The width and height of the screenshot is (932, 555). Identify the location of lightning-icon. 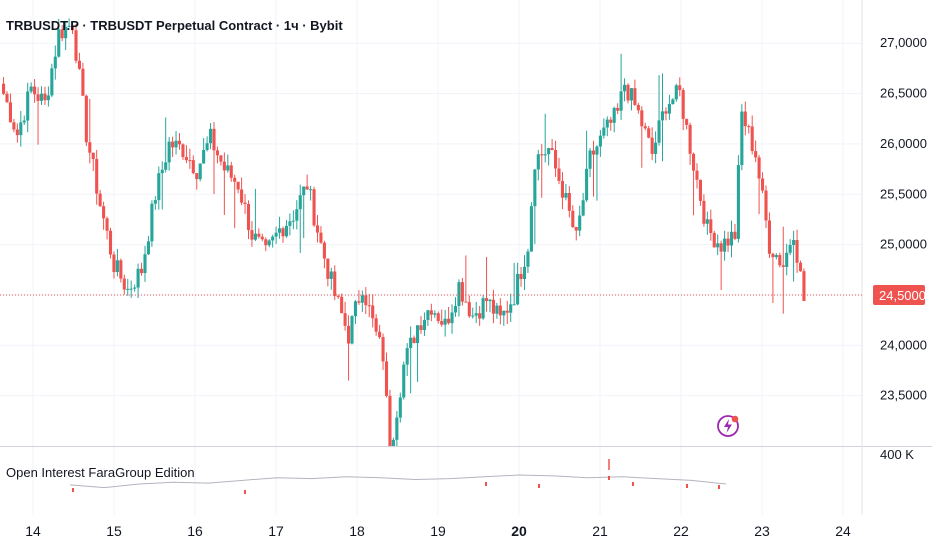
(729, 426).